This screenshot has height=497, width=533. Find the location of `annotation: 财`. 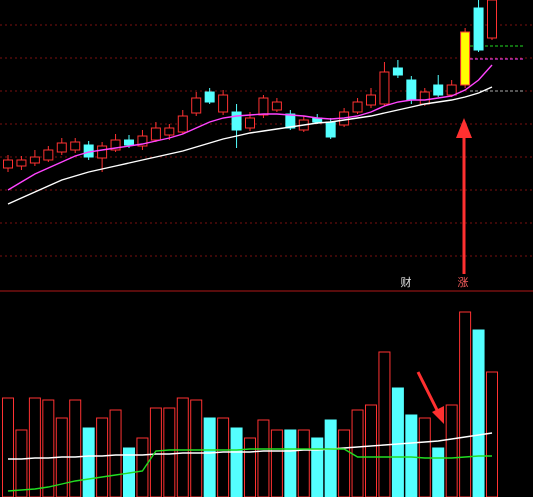

annotation: 财 is located at coordinates (406, 282).